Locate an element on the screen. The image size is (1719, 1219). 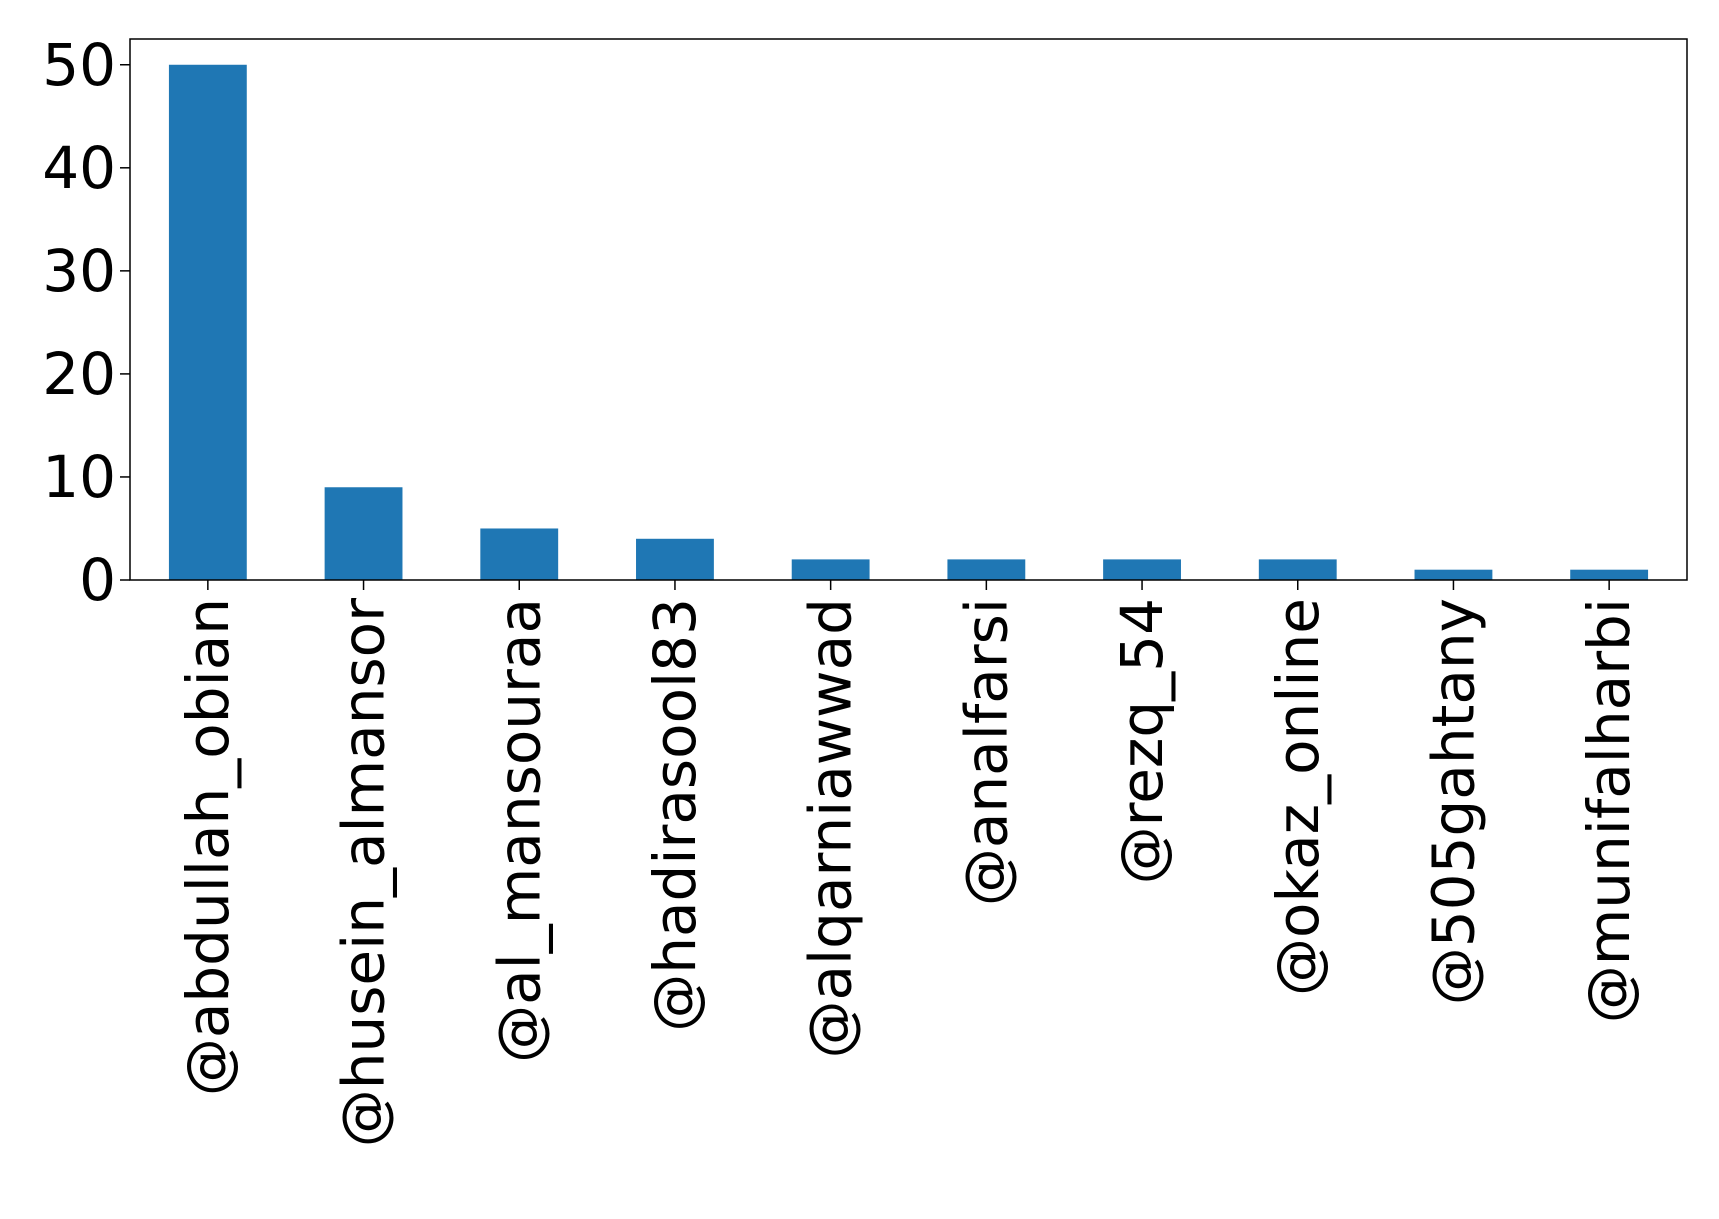
x-tick-label: @hadirasool83 is located at coordinates (675, 815).